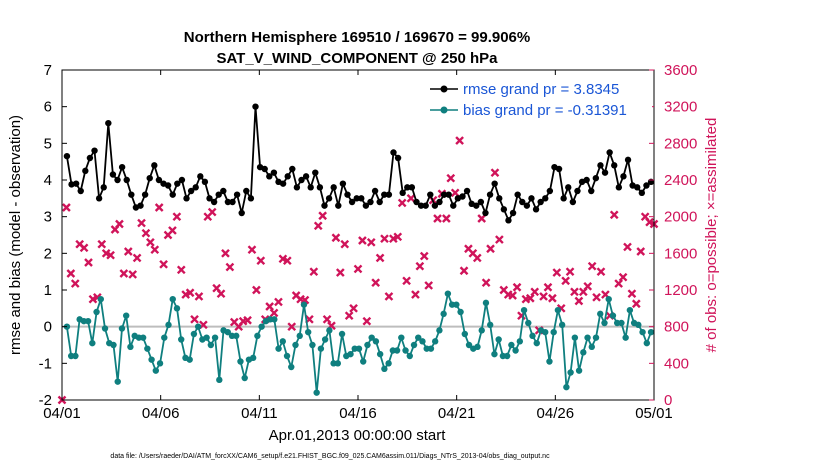 This screenshot has width=830, height=470. What do you see at coordinates (444, 89) in the screenshot?
I see `legend-rmse-marker` at bounding box center [444, 89].